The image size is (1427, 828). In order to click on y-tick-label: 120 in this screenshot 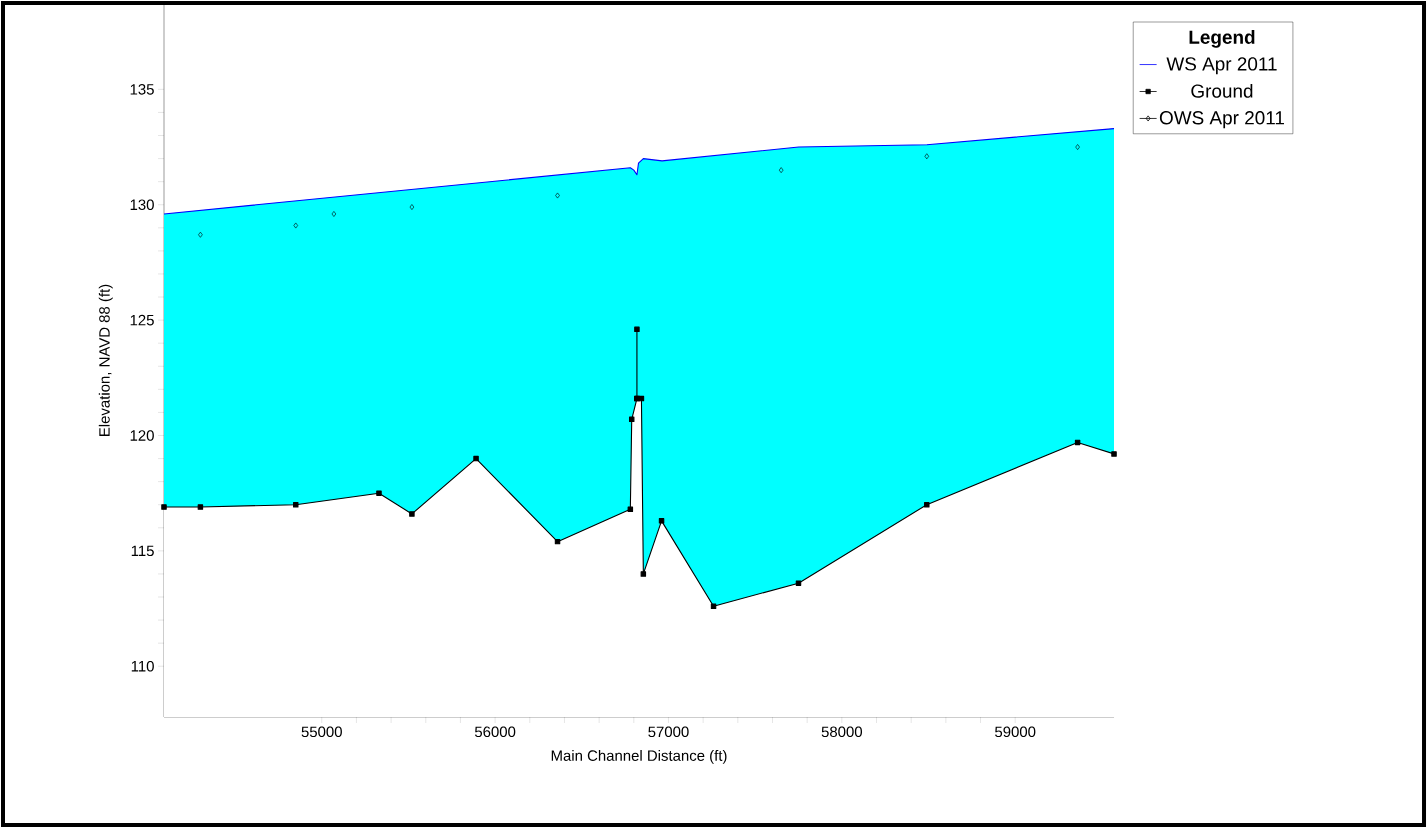, I will do `click(142, 435)`.